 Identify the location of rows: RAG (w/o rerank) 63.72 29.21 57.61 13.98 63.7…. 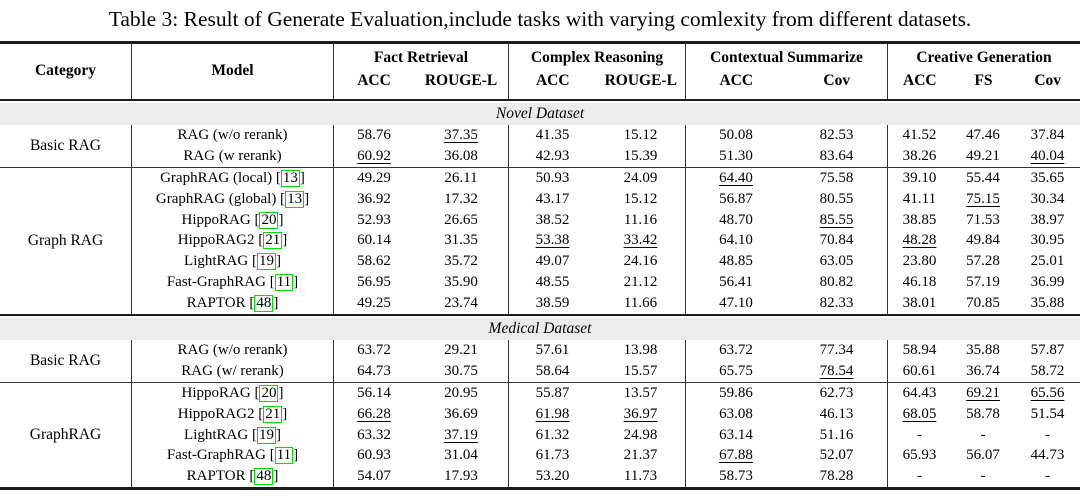
(606, 361).